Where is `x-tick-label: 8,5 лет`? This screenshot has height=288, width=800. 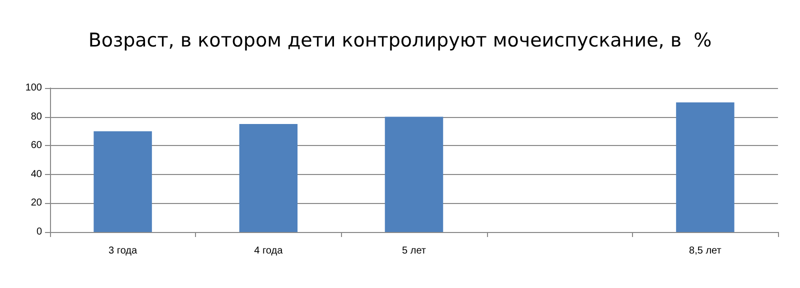 x-tick-label: 8,5 лет is located at coordinates (705, 251).